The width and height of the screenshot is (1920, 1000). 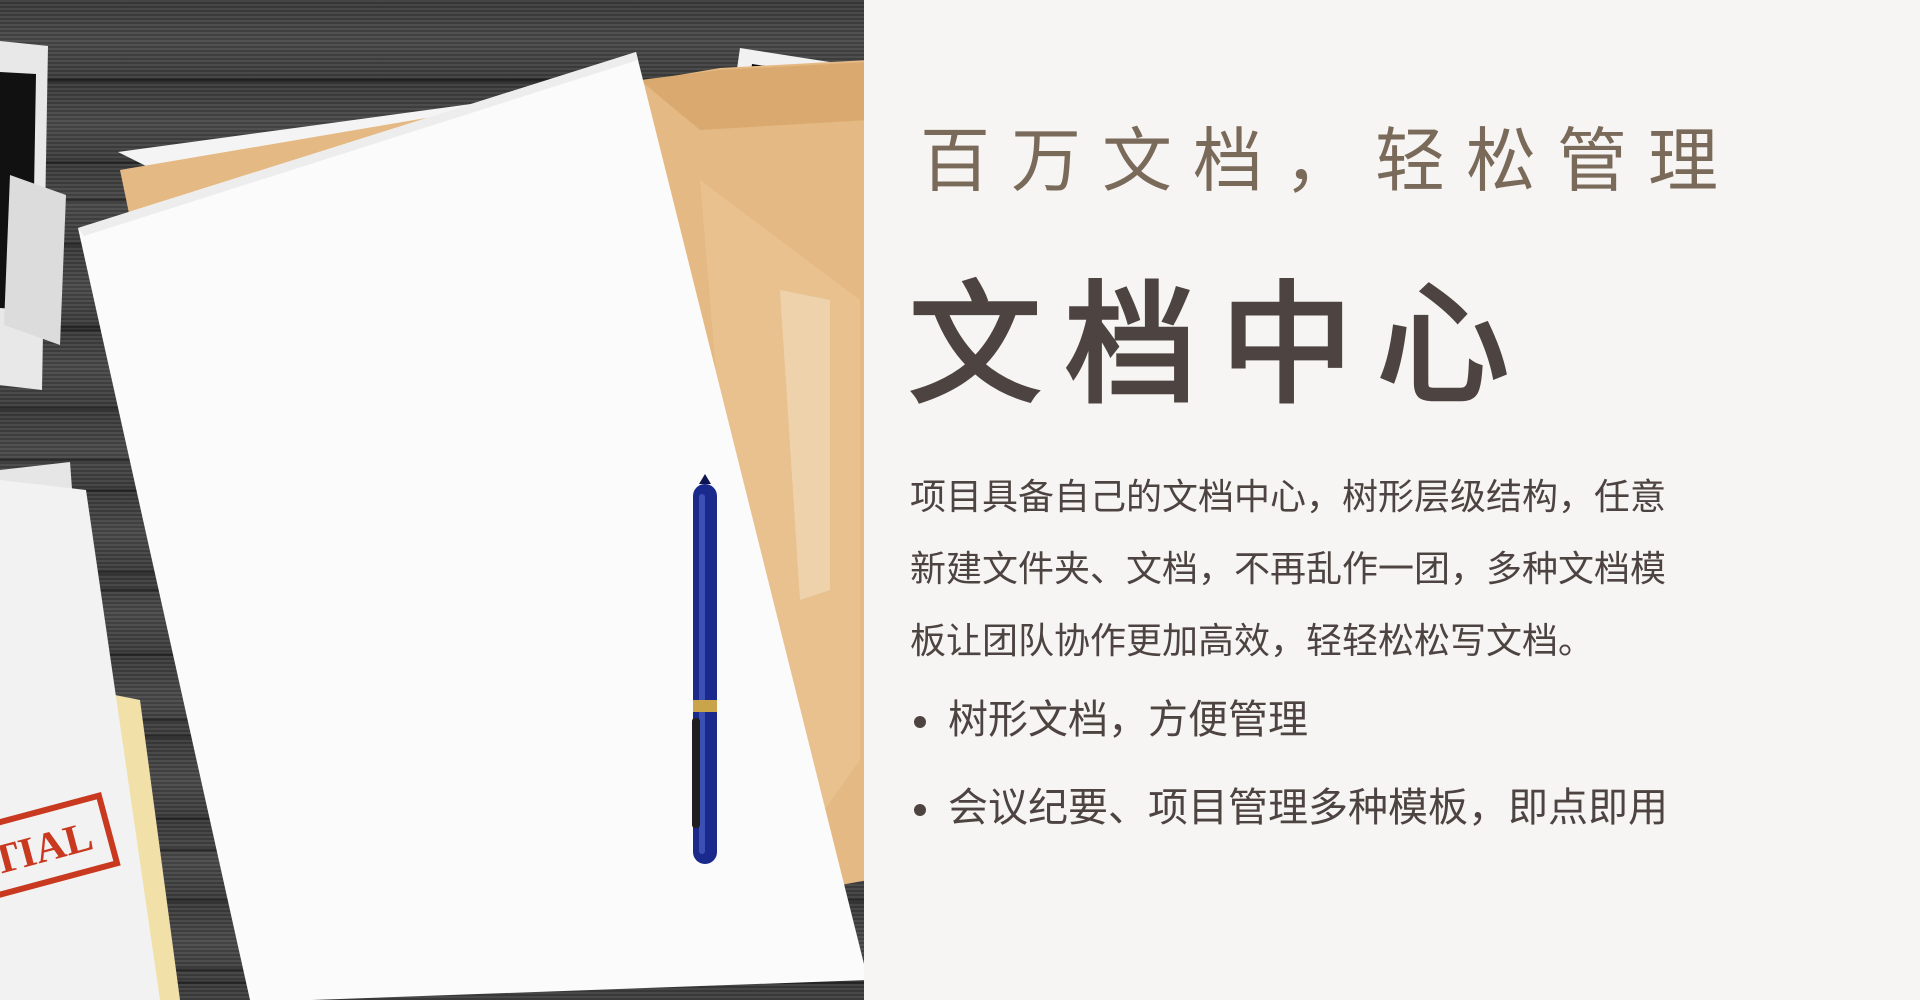 I want to click on feature-item: 会议纪要、项目管理多种模板，即点即用, so click(x=1289, y=808).